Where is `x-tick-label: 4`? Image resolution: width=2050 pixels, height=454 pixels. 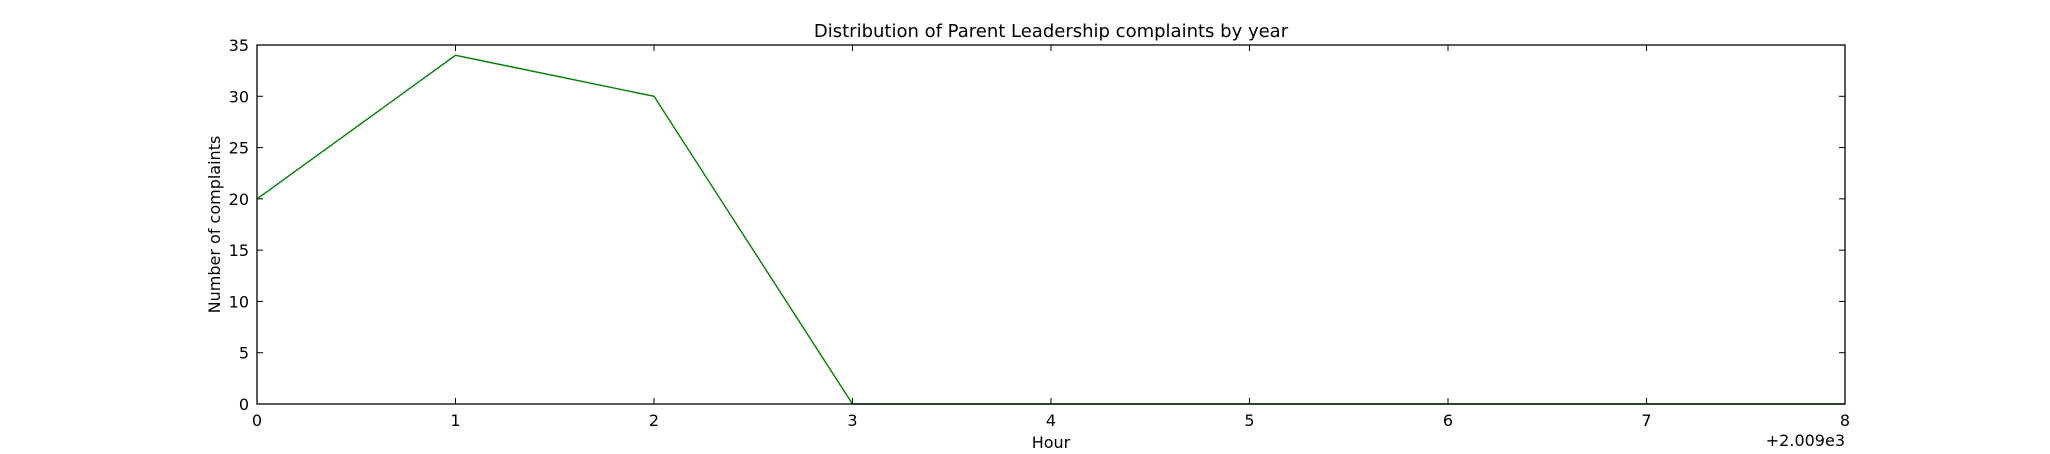
x-tick-label: 4 is located at coordinates (1051, 420).